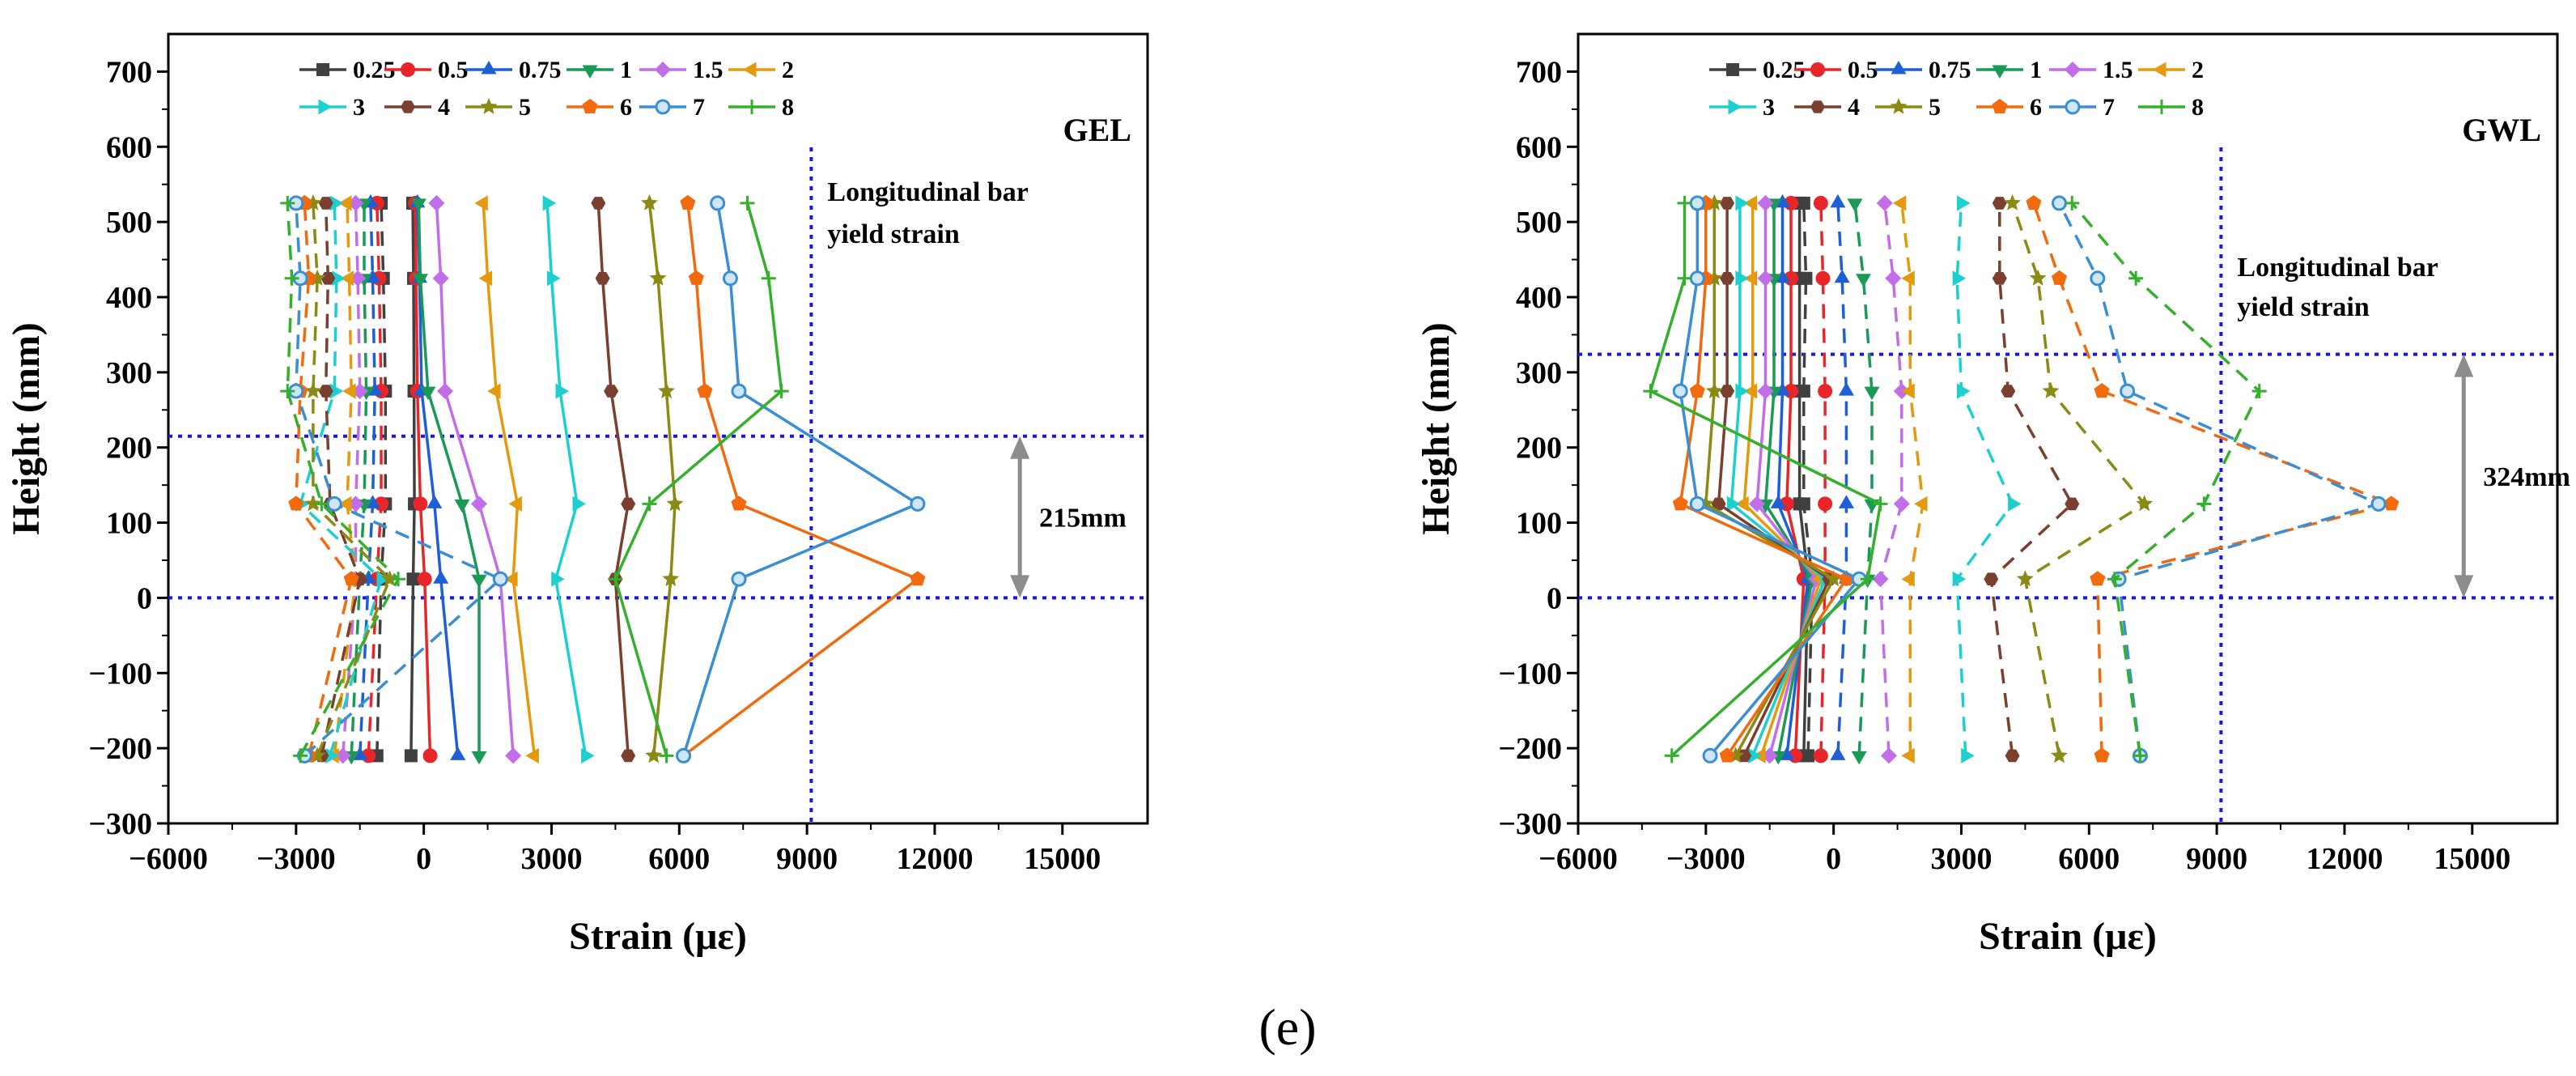 This screenshot has height=1076, width=2576. Describe the element at coordinates (129, 373) in the screenshot. I see `y-tick-label: 300` at that location.